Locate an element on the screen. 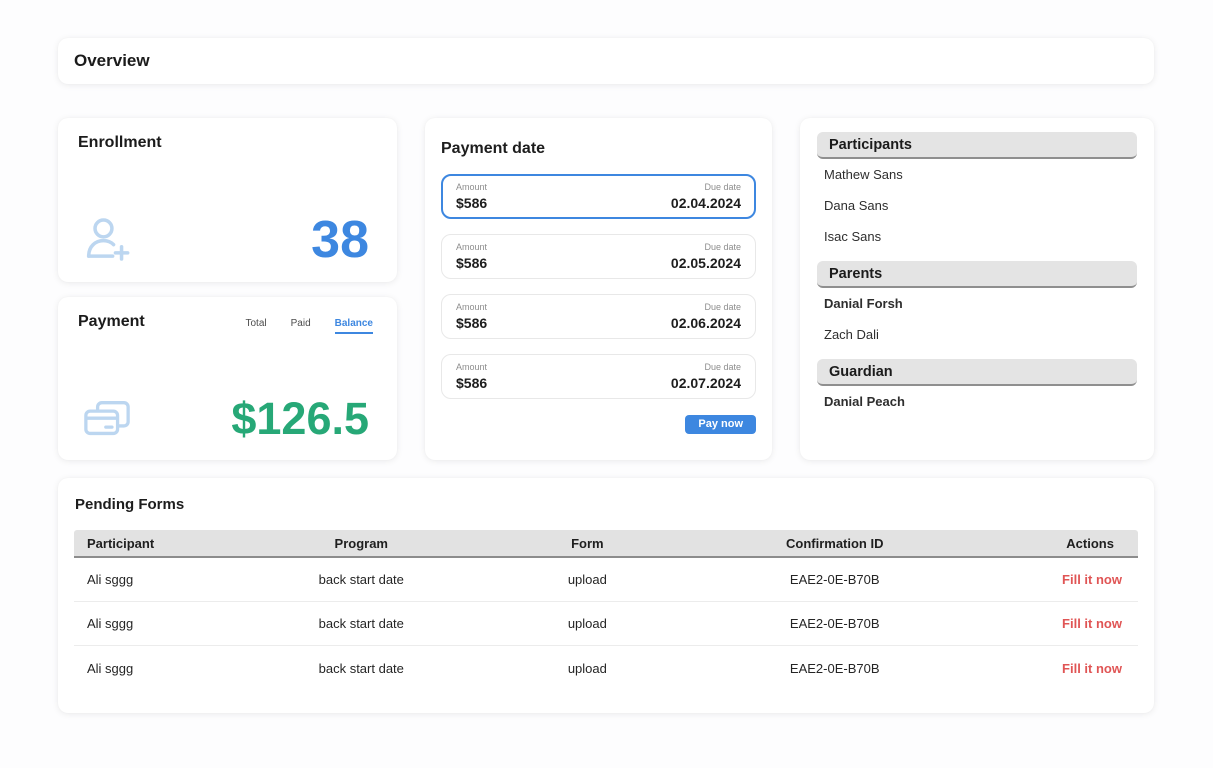 The height and width of the screenshot is (768, 1213). column-header-participant: Participant is located at coordinates (121, 543).